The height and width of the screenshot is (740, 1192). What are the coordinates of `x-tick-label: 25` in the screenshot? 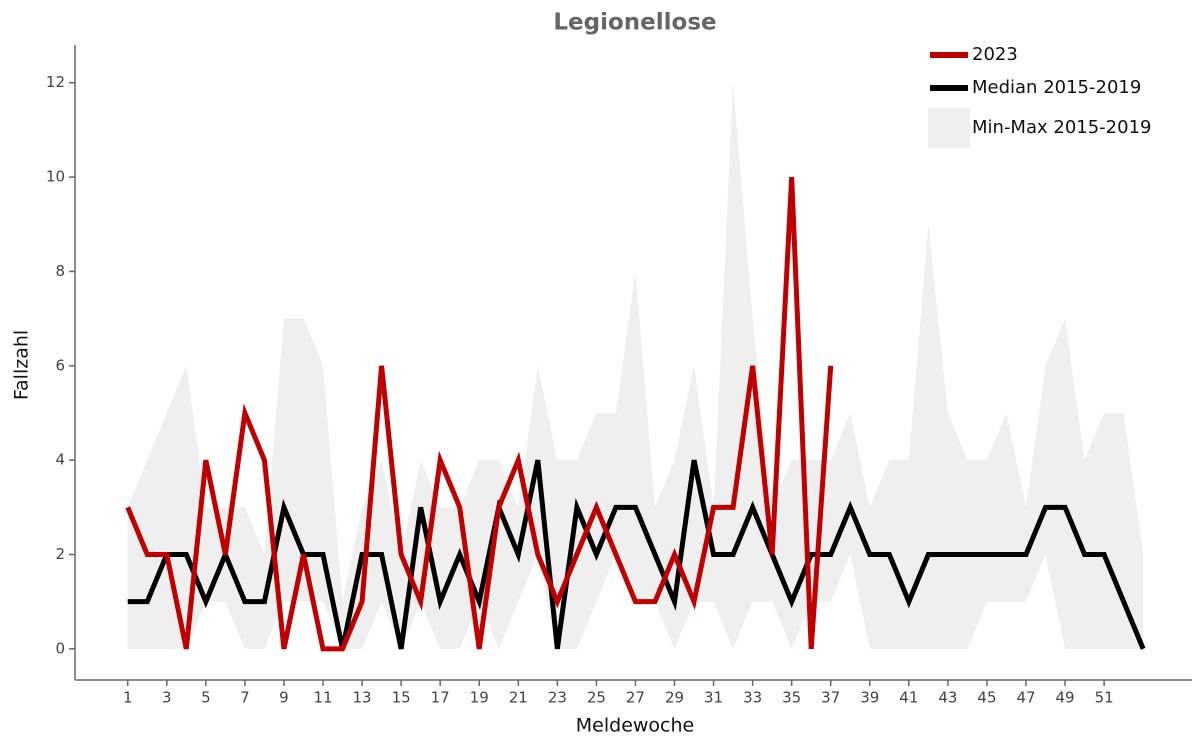 It's located at (596, 698).